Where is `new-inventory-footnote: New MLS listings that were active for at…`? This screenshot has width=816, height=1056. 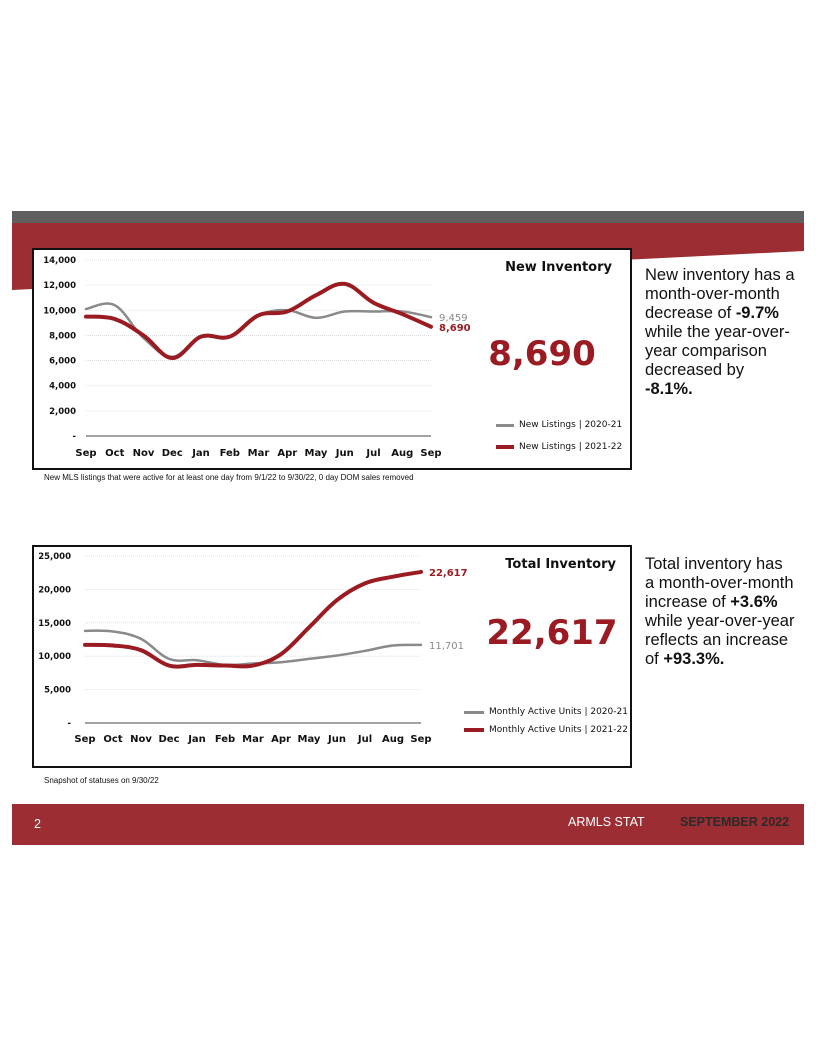 new-inventory-footnote: New MLS listings that were active for at… is located at coordinates (229, 477).